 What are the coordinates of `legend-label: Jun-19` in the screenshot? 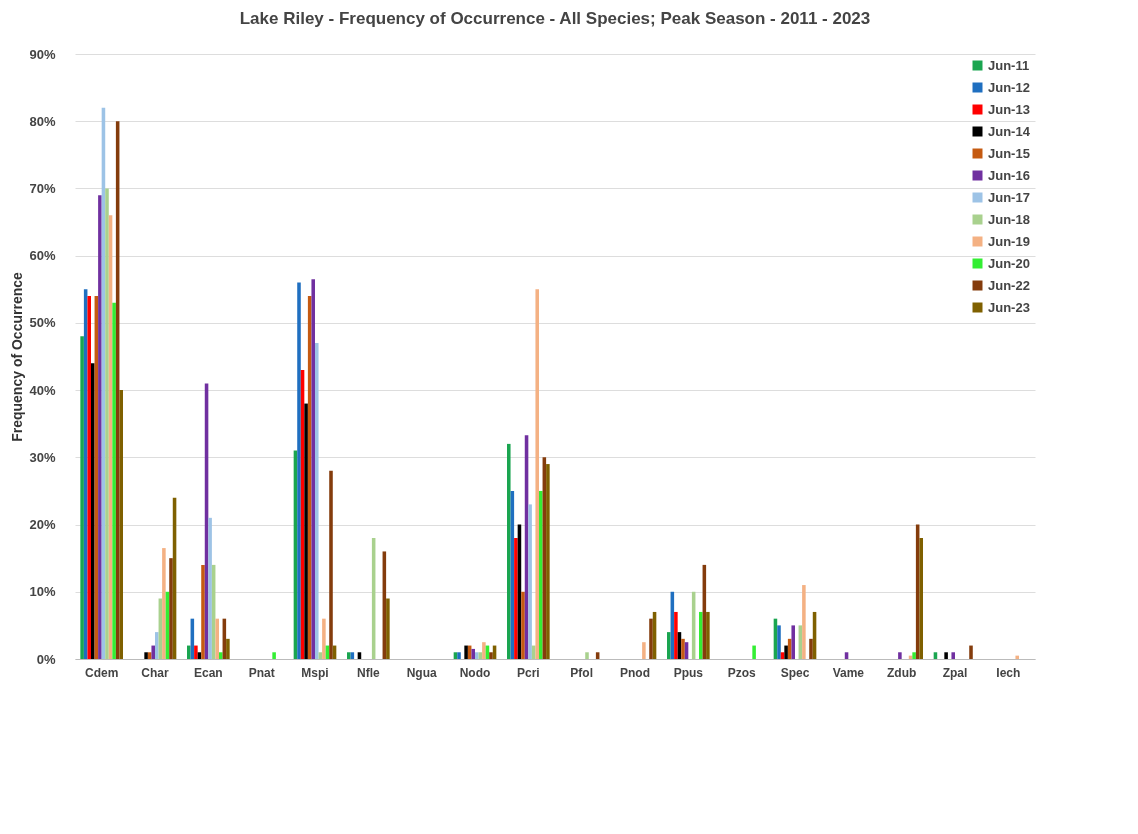 It's located at (1009, 241).